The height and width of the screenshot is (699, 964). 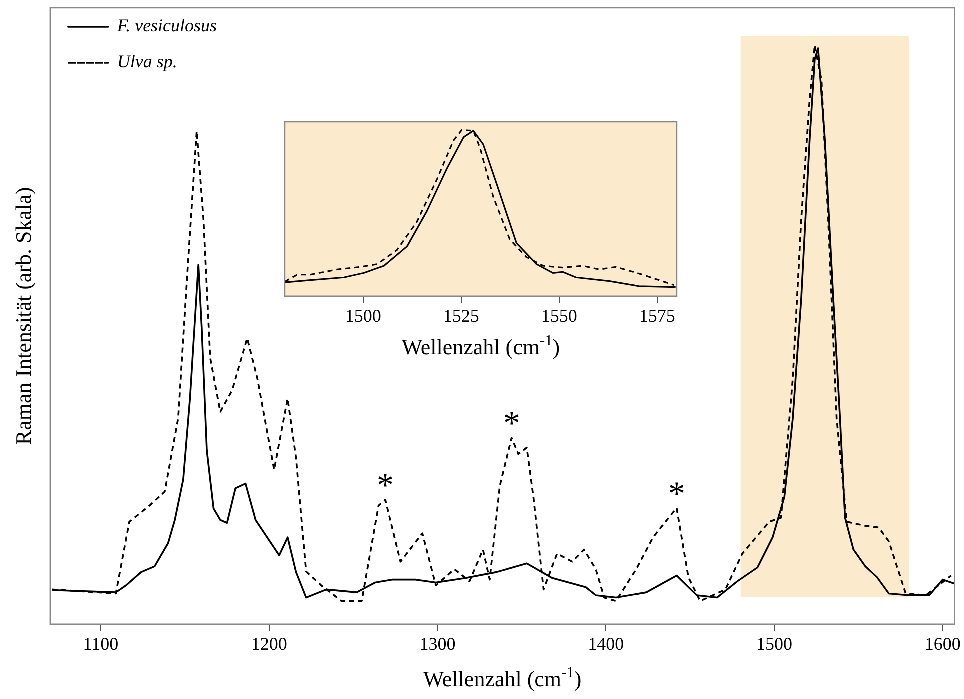 What do you see at coordinates (269, 644) in the screenshot?
I see `x-tick-label: 1200` at bounding box center [269, 644].